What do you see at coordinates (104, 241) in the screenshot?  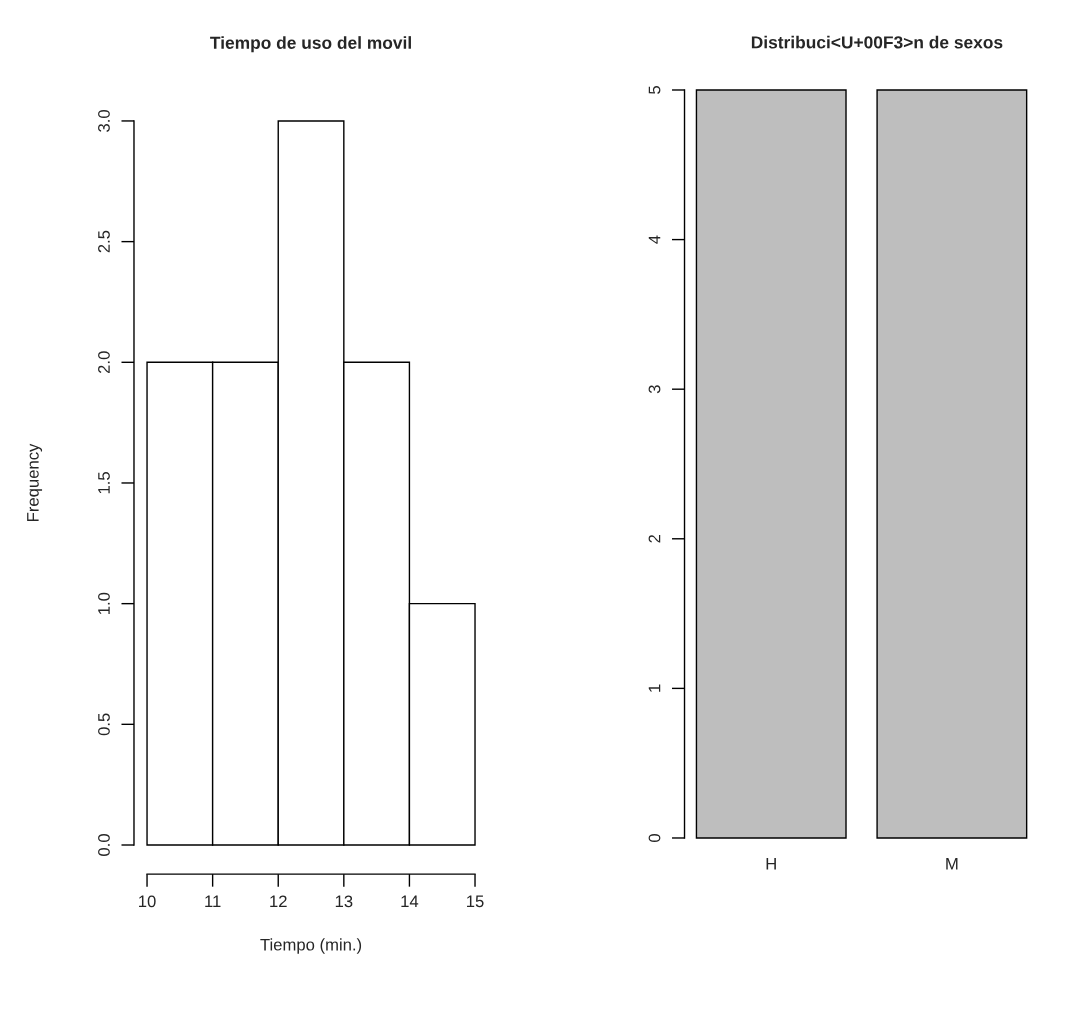 I see `y-tick-label: 2.5` at bounding box center [104, 241].